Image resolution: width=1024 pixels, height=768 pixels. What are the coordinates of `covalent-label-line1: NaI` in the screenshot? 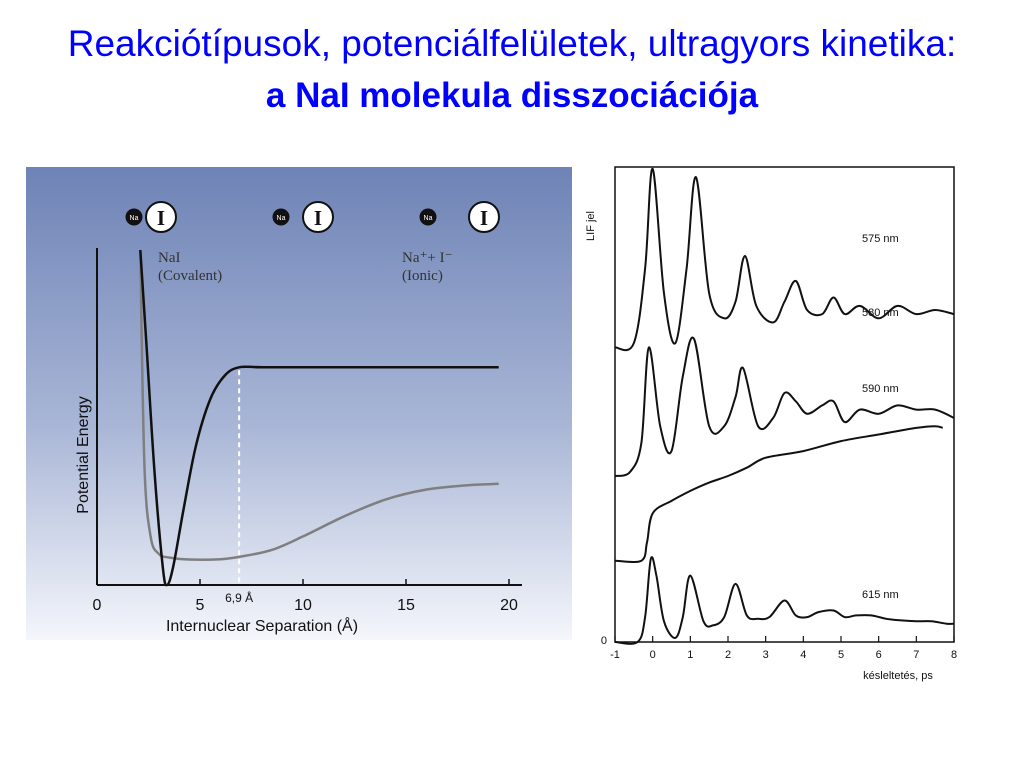 It's located at (169, 258).